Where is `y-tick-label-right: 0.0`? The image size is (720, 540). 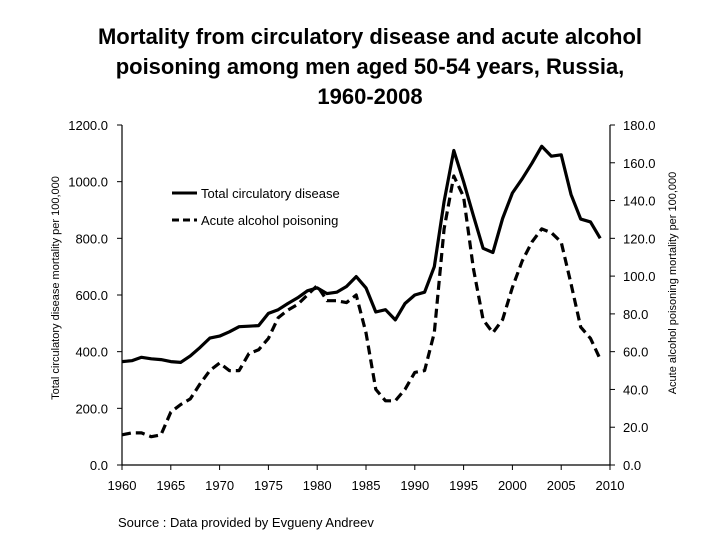 y-tick-label-right: 0.0 is located at coordinates (632, 465).